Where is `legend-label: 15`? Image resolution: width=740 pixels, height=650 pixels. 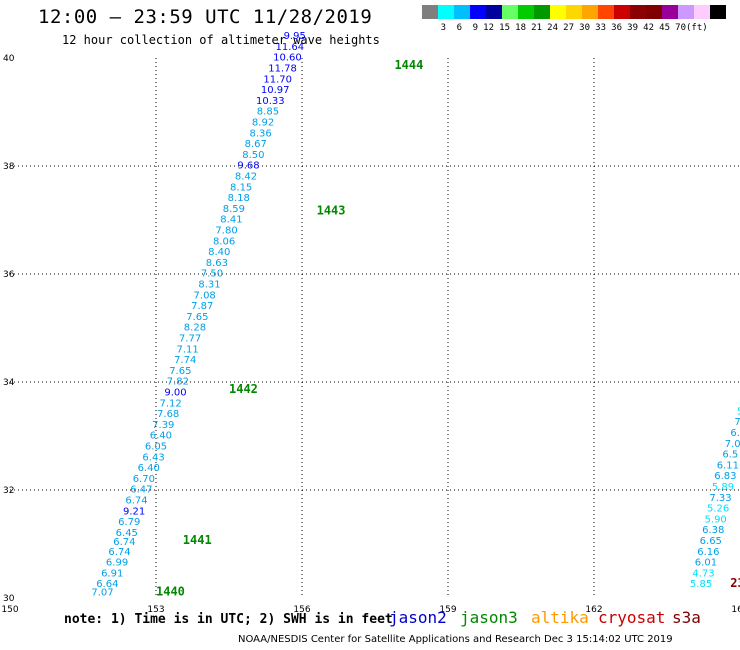
legend-label: 15 is located at coordinates (504, 28).